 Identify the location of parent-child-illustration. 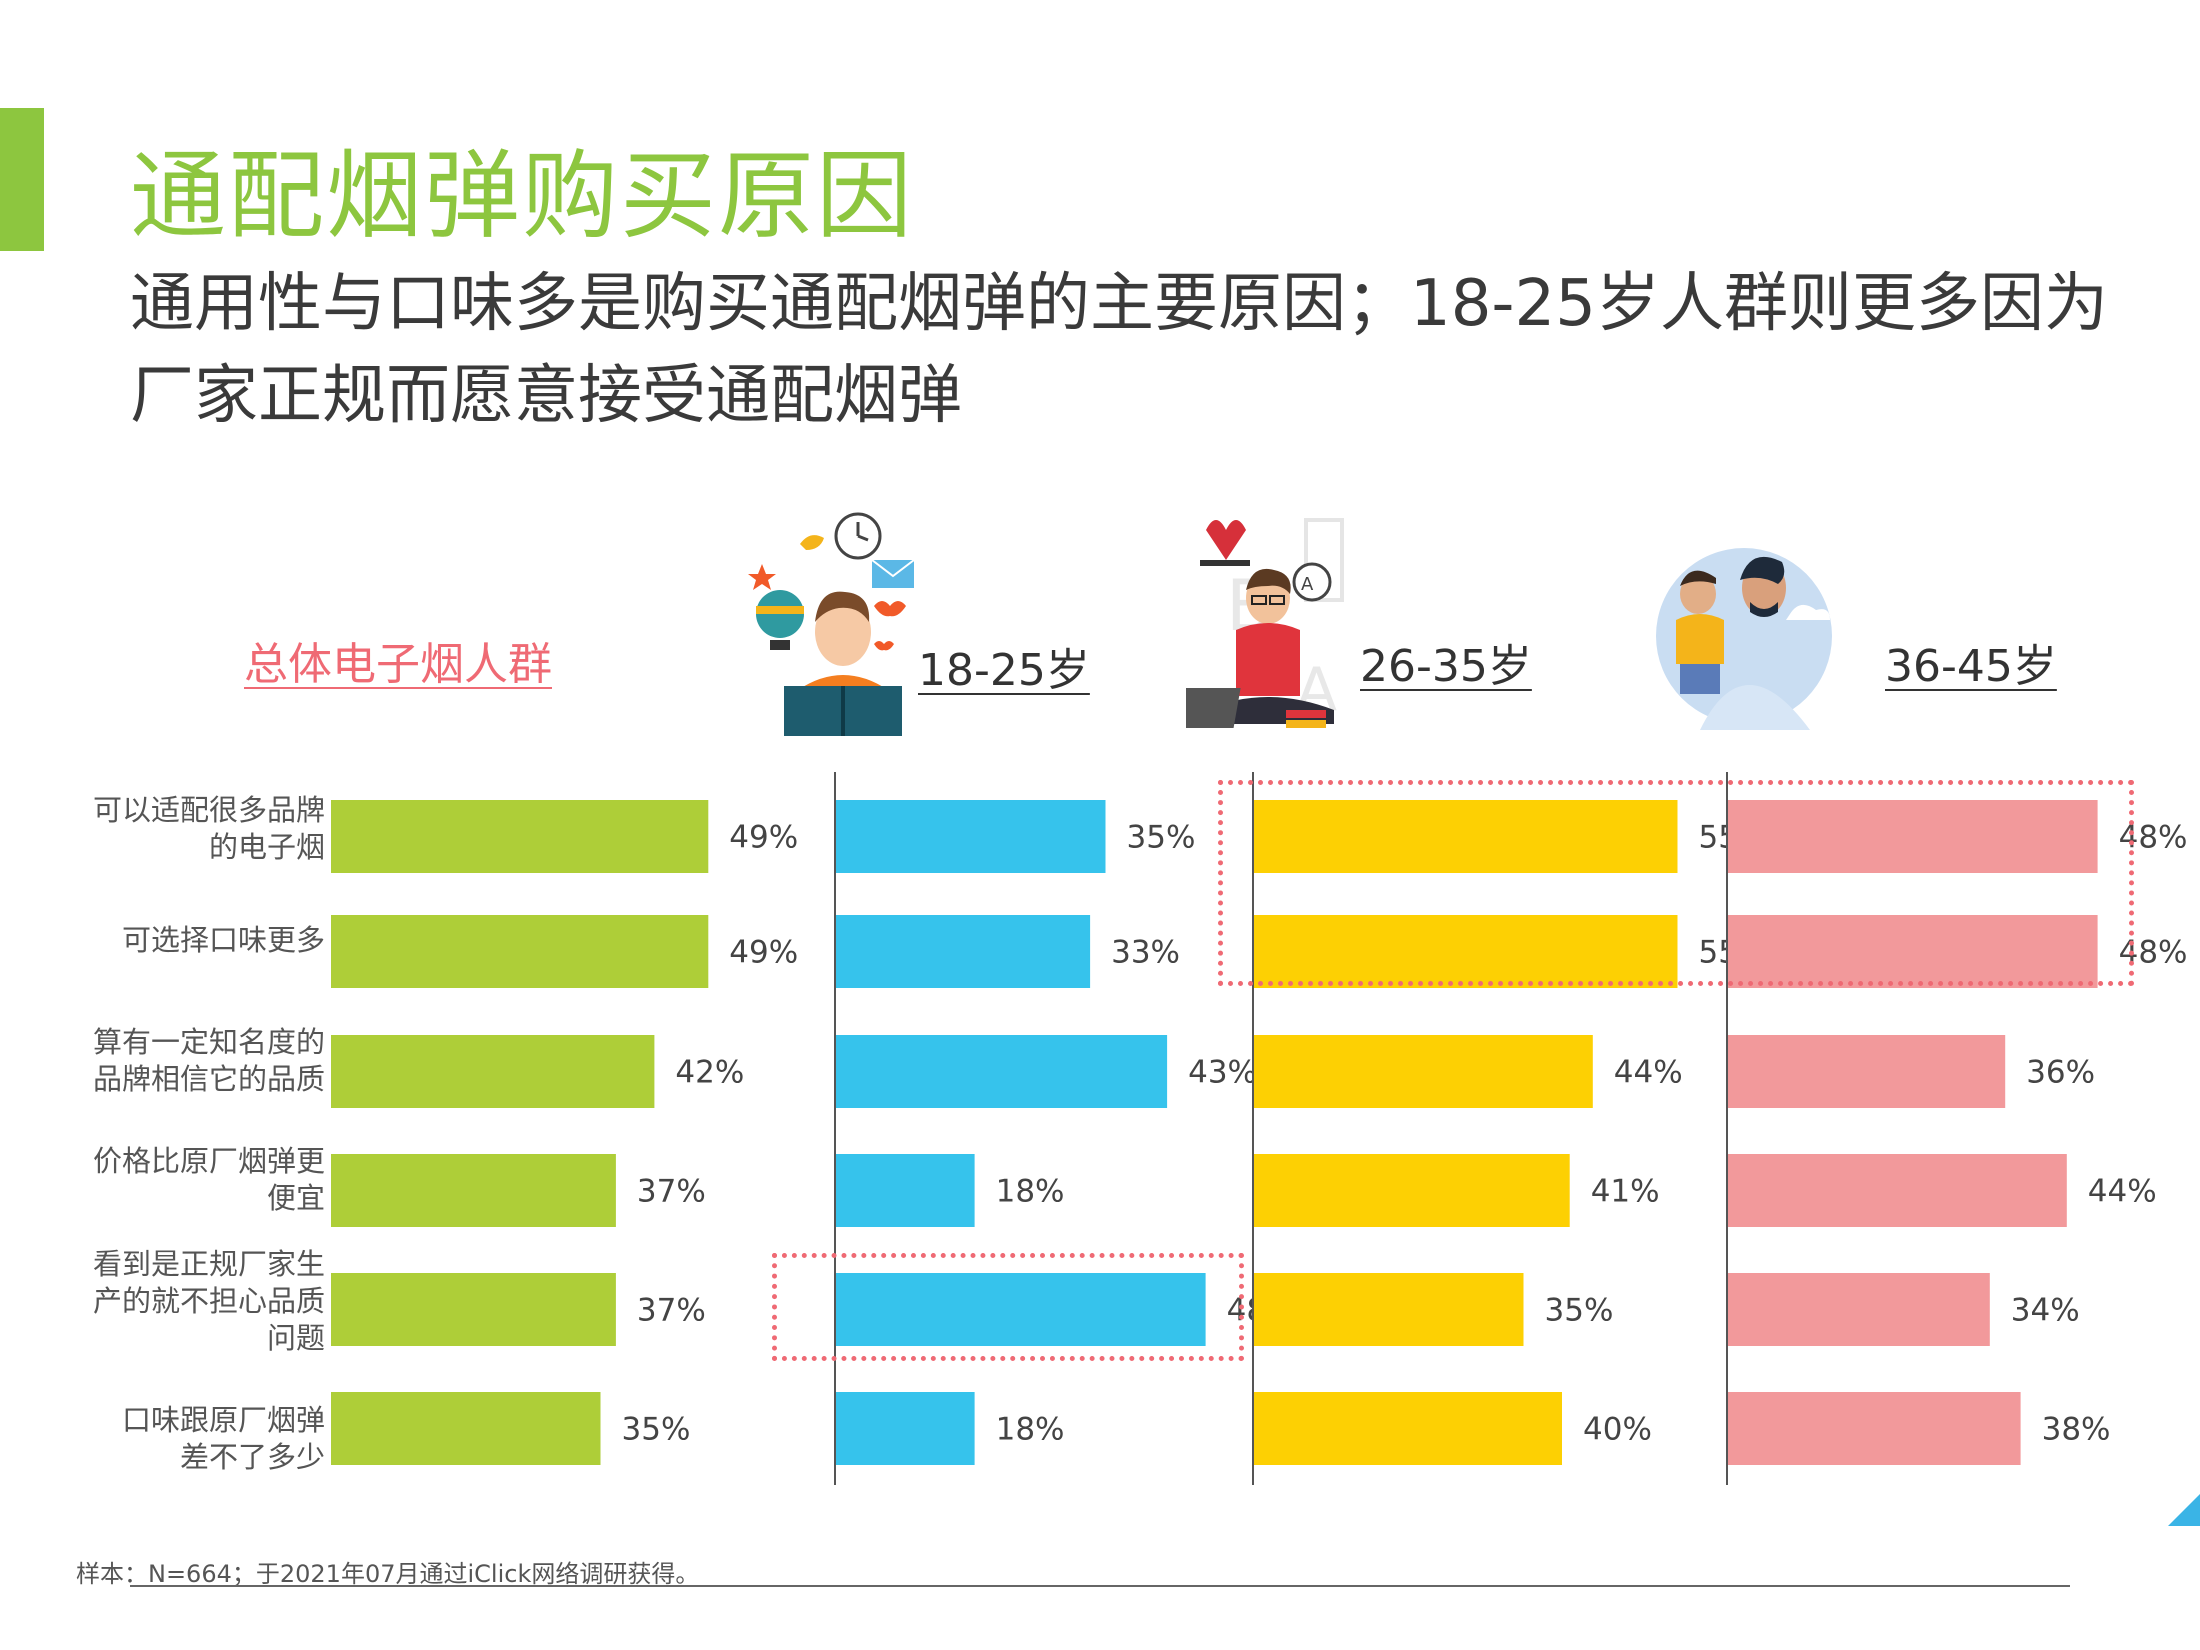
(1744, 639).